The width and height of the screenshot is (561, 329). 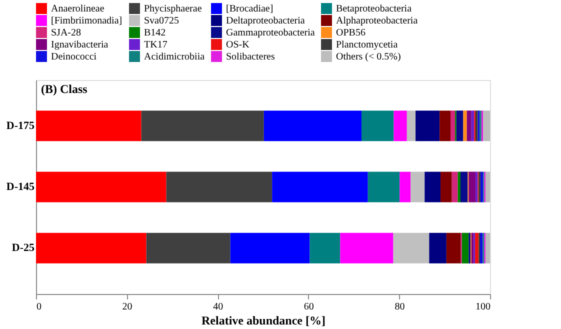 I want to click on legend-label: Deinococci, so click(x=74, y=57).